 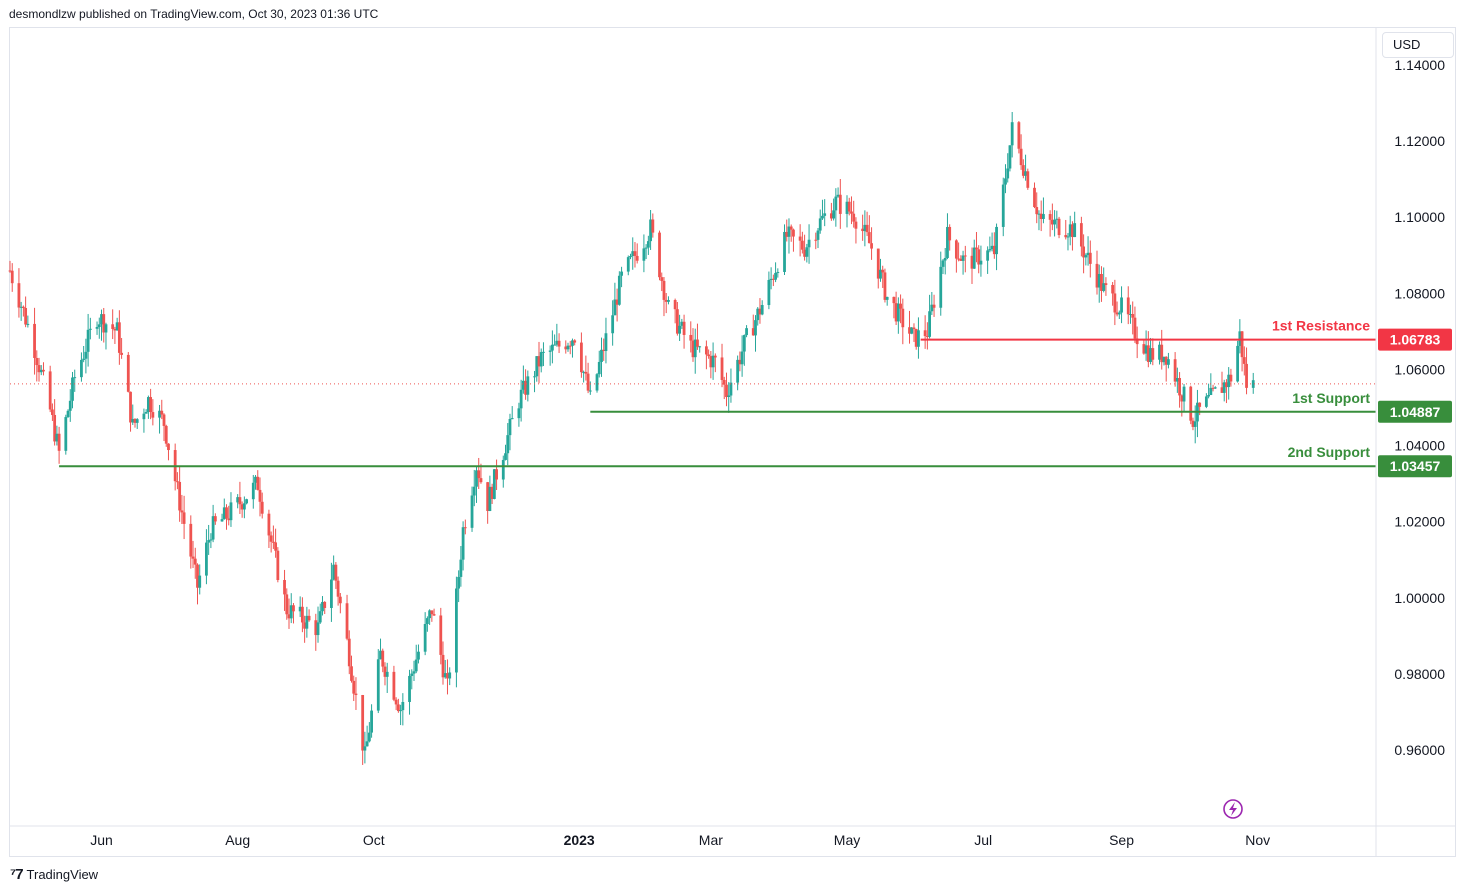 I want to click on lightning-icon, so click(x=1233, y=809).